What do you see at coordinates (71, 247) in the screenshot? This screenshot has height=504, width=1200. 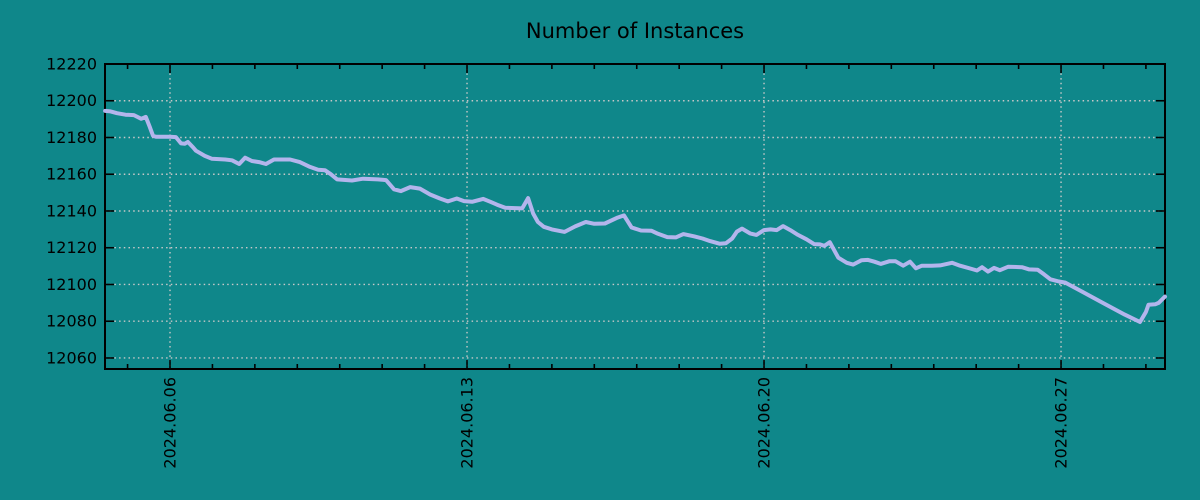 I see `y-tick-label: 12120` at bounding box center [71, 247].